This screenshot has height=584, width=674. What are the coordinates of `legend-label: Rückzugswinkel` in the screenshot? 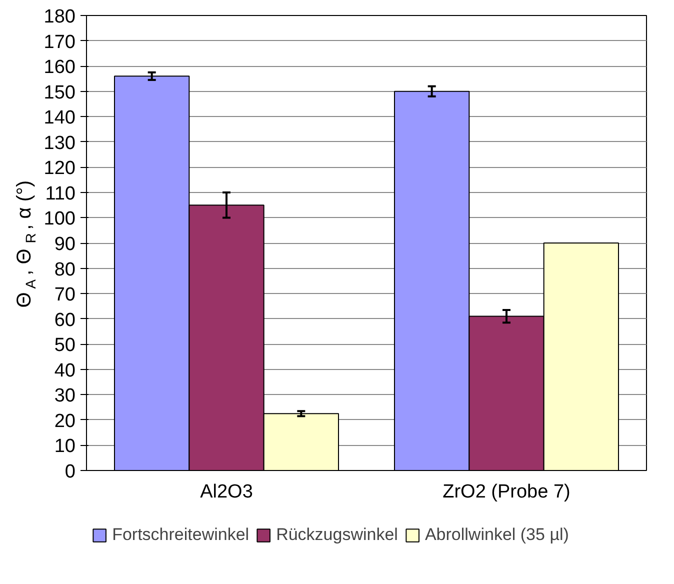 It's located at (337, 535).